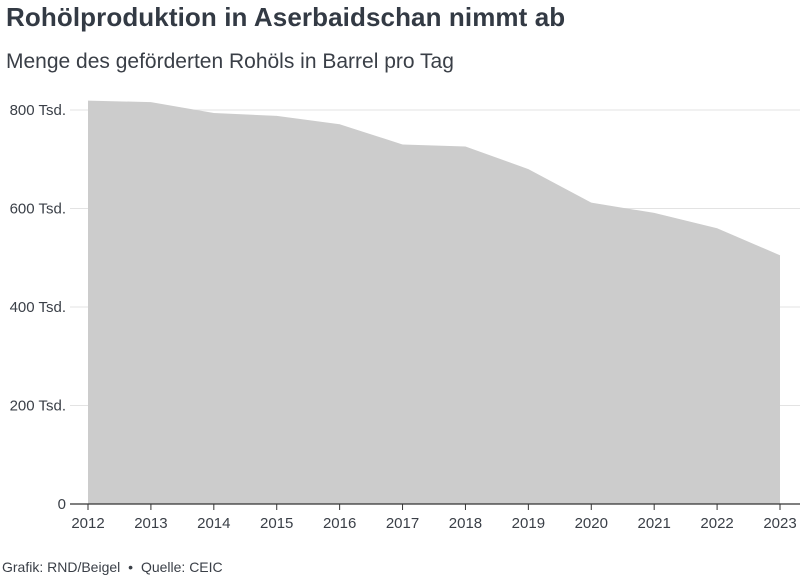 The width and height of the screenshot is (800, 578). I want to click on chart-footer: Grafik: RND/Beigel • Quelle: CEIC, so click(112, 567).